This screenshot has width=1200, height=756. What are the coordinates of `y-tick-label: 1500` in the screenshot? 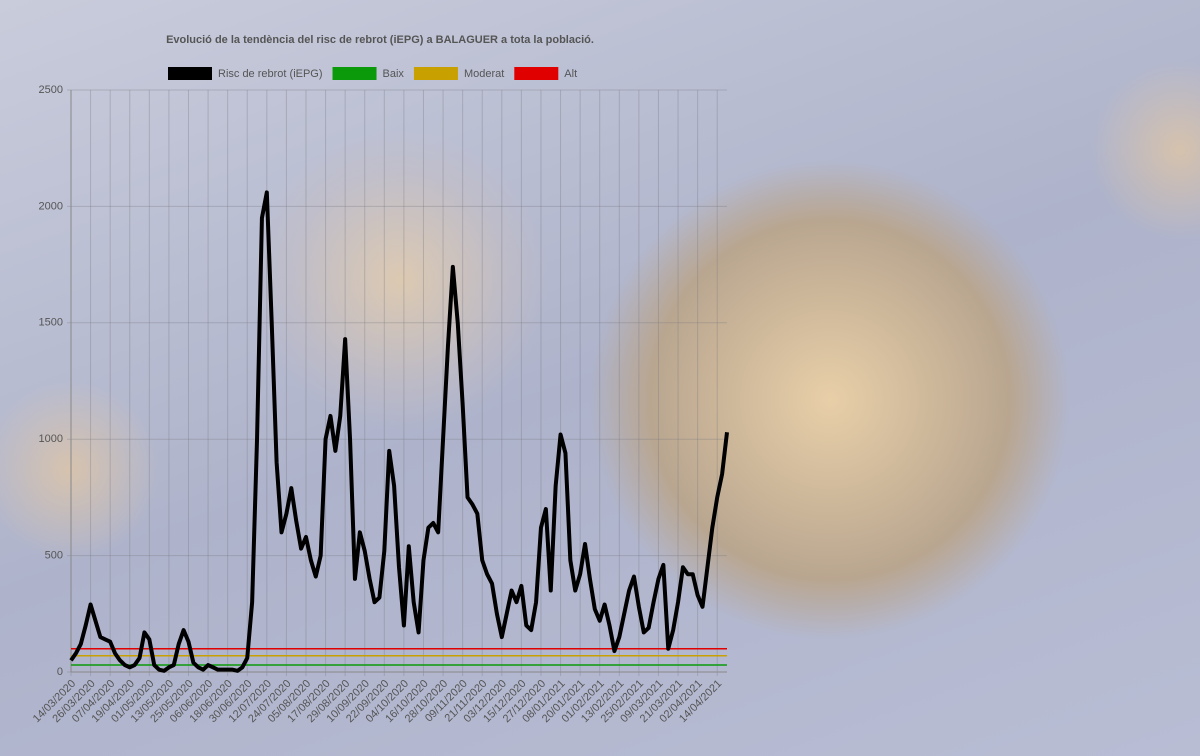 It's located at (51, 323).